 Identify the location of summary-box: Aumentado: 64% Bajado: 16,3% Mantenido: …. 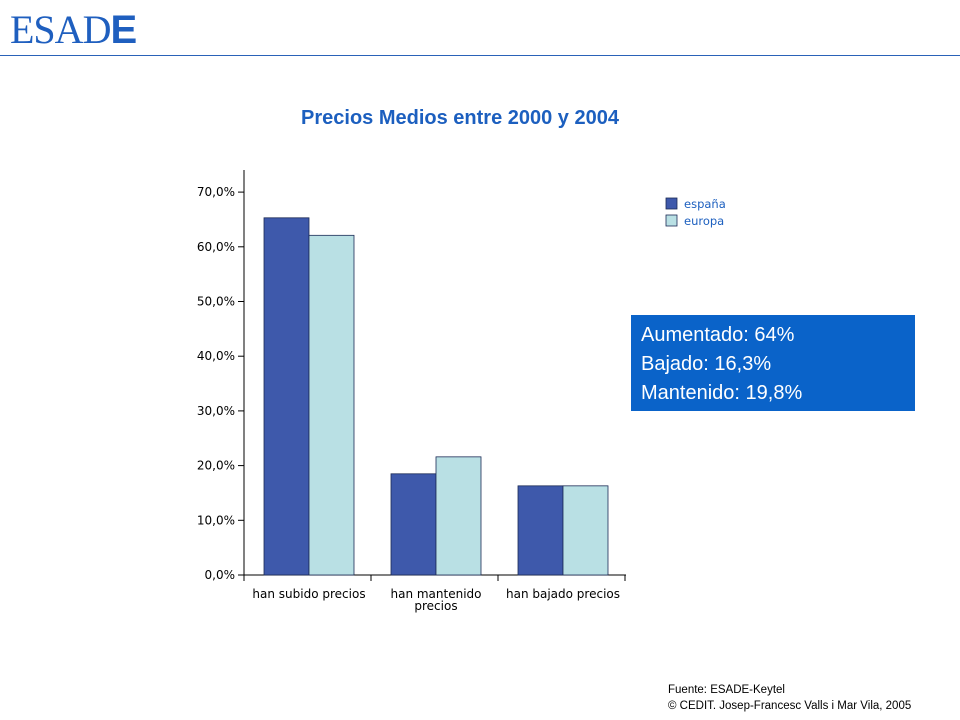
(773, 363).